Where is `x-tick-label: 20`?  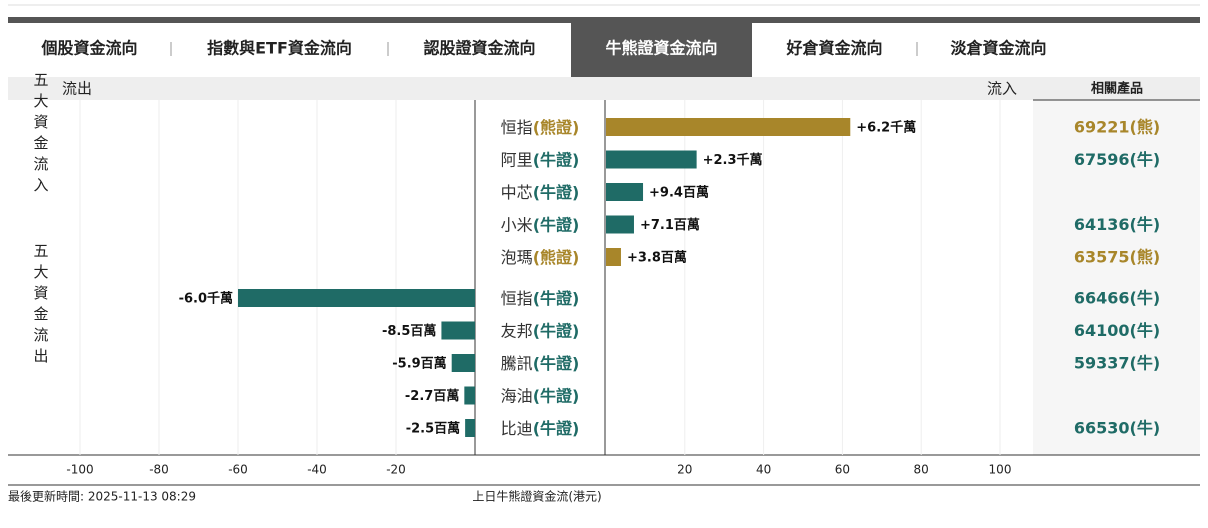 x-tick-label: 20 is located at coordinates (684, 470).